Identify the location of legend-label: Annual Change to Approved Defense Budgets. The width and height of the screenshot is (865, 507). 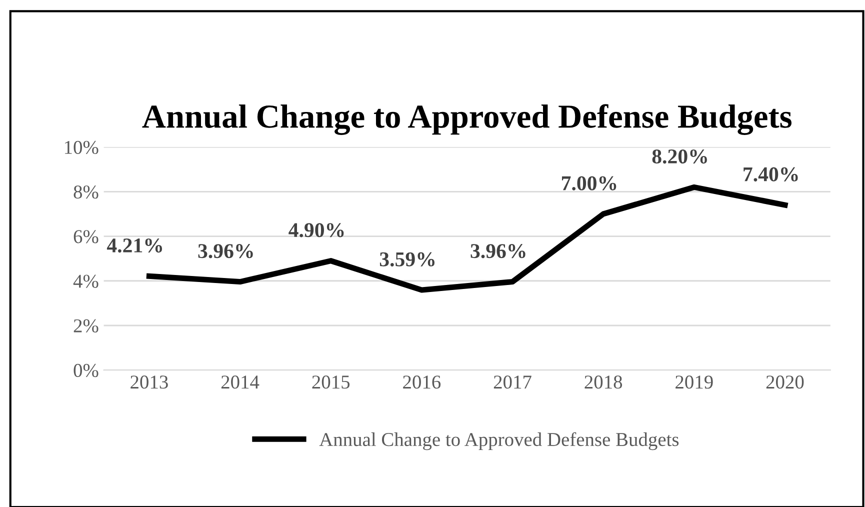
(499, 441).